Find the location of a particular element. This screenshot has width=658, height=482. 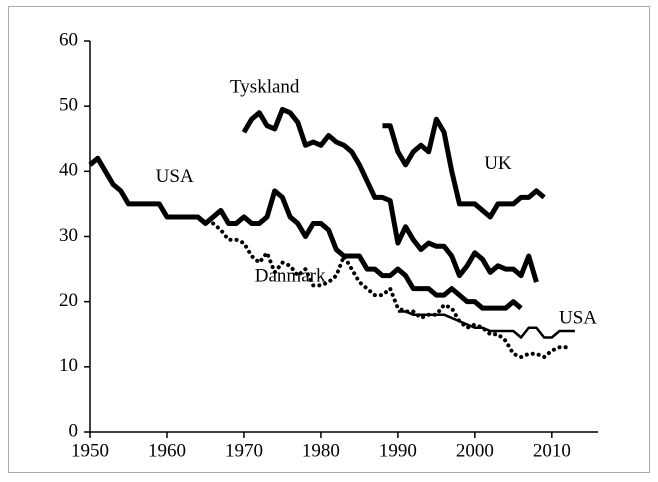

y-tick-label: 50 is located at coordinates (68, 105).